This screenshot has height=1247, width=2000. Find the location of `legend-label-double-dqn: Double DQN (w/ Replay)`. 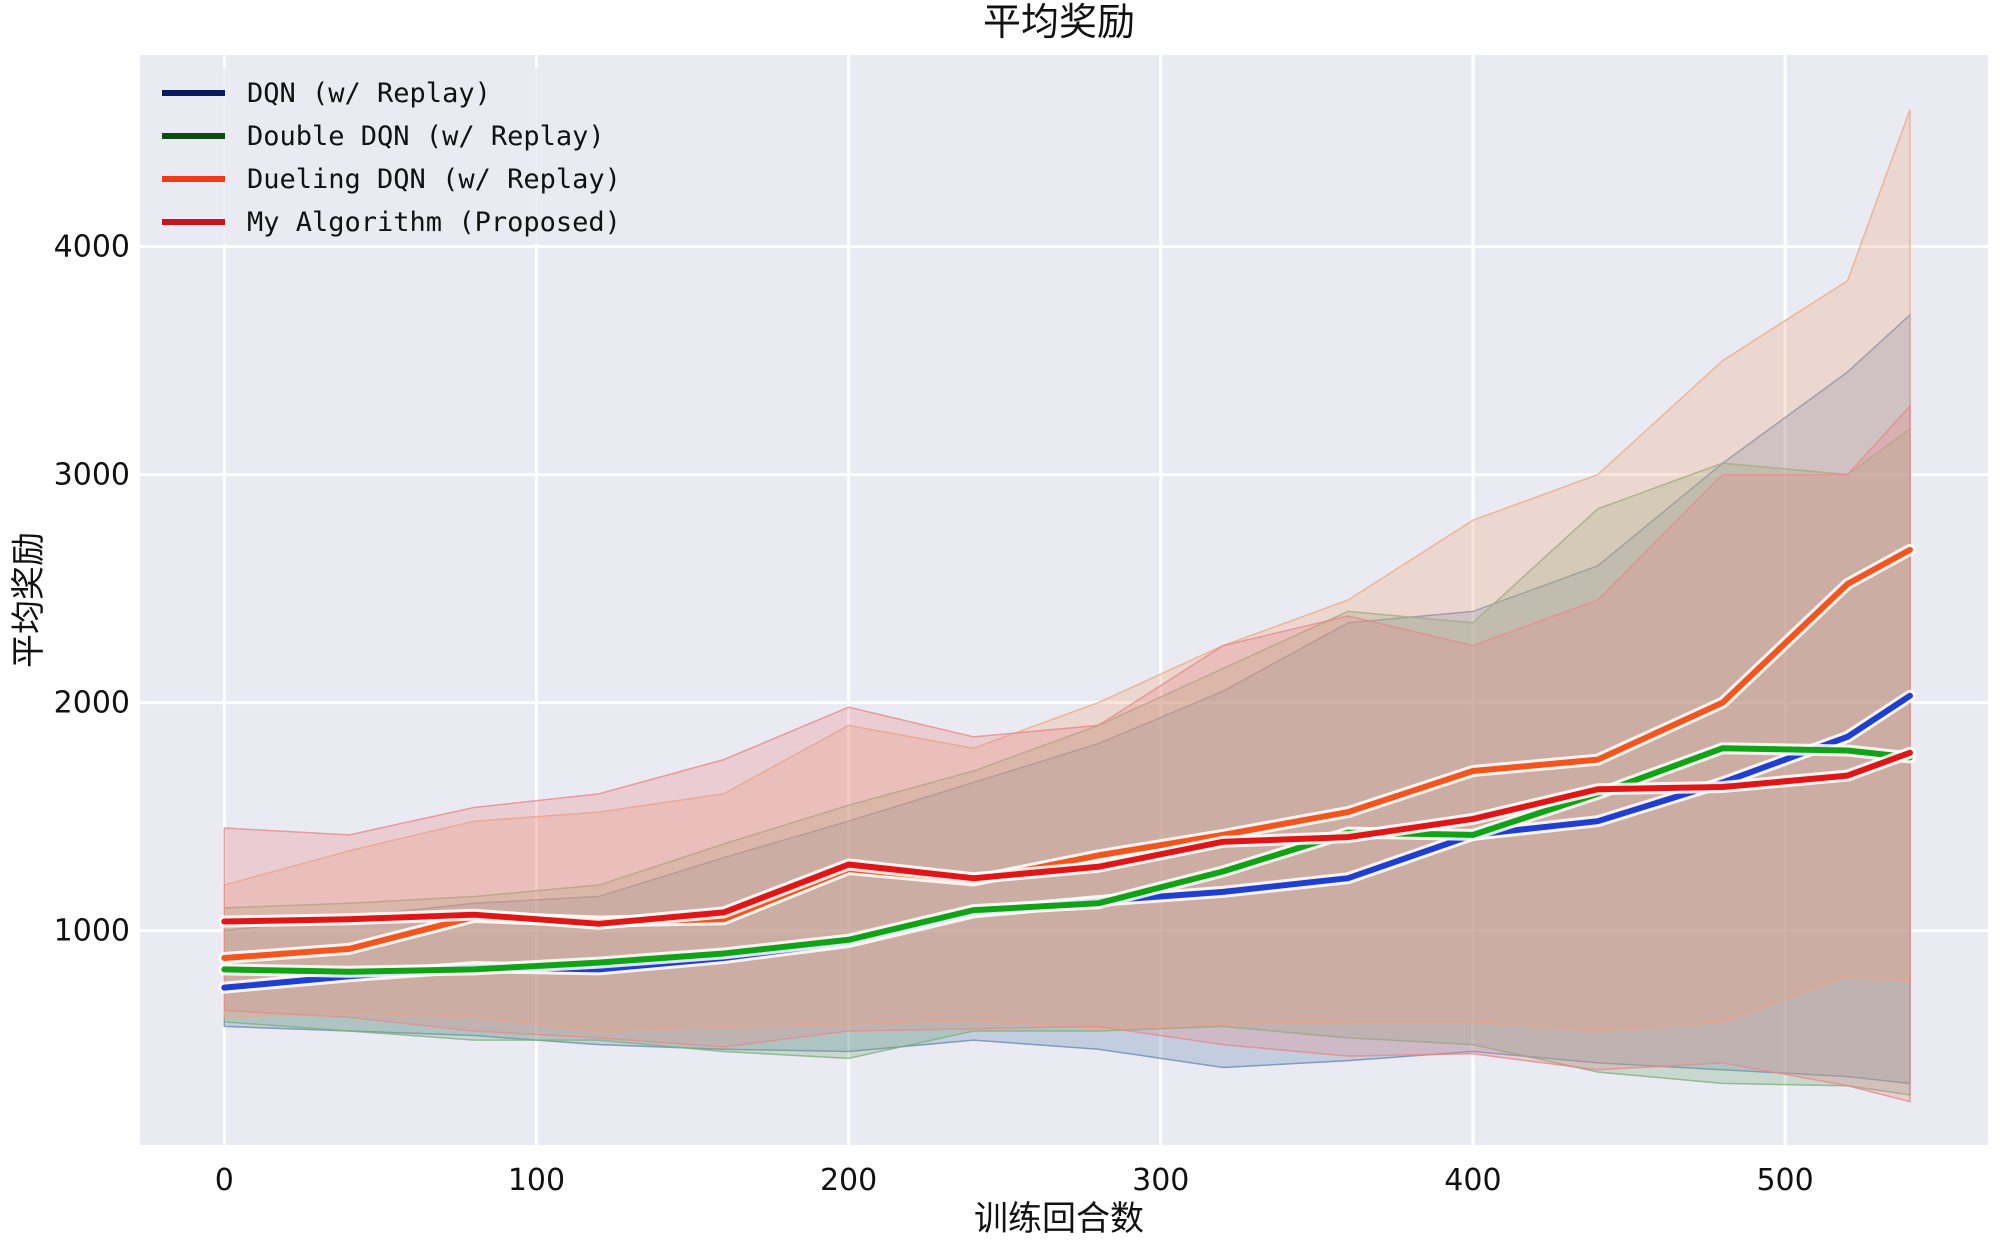

legend-label-double-dqn: Double DQN (w/ Replay) is located at coordinates (426, 136).